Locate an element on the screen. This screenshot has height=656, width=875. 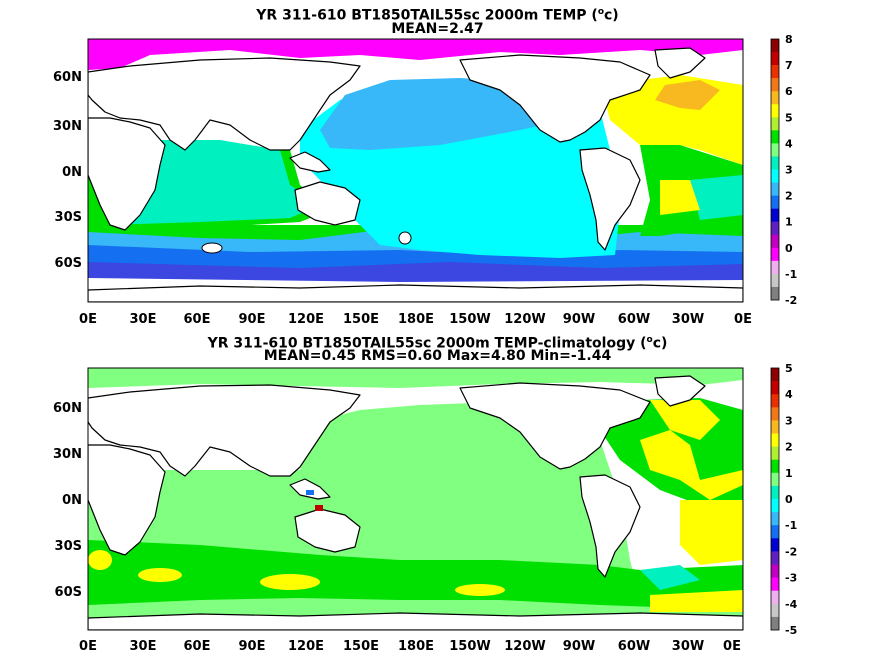
panel1-colorbar: 8 7 6 5 4 3 2 1 0 -1 -2 is located at coordinates (783, 170).